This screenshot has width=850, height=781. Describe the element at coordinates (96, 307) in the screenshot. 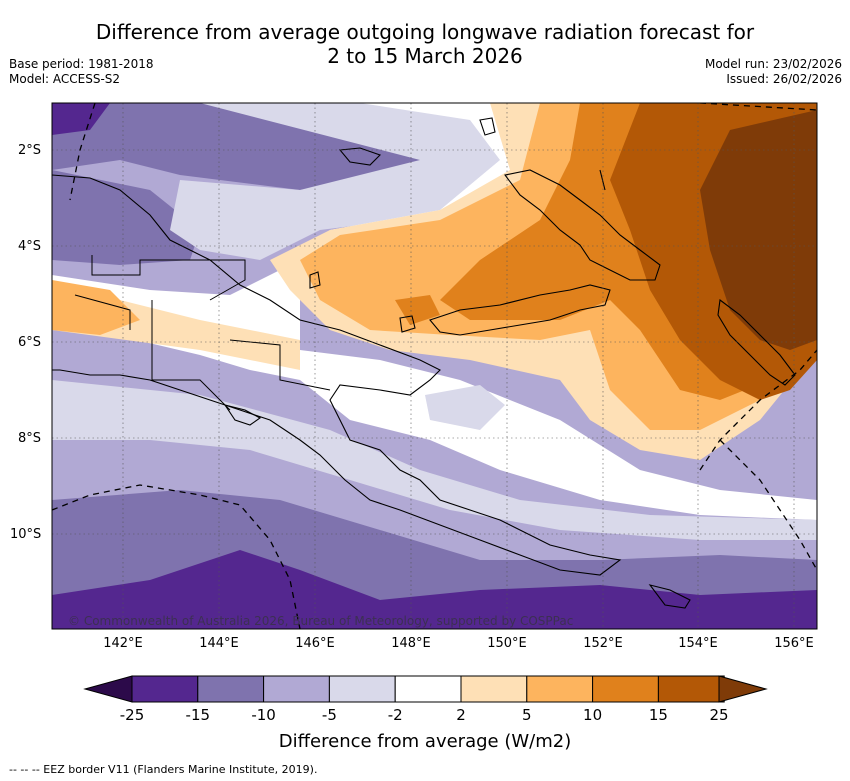

I see `orange-left` at that location.